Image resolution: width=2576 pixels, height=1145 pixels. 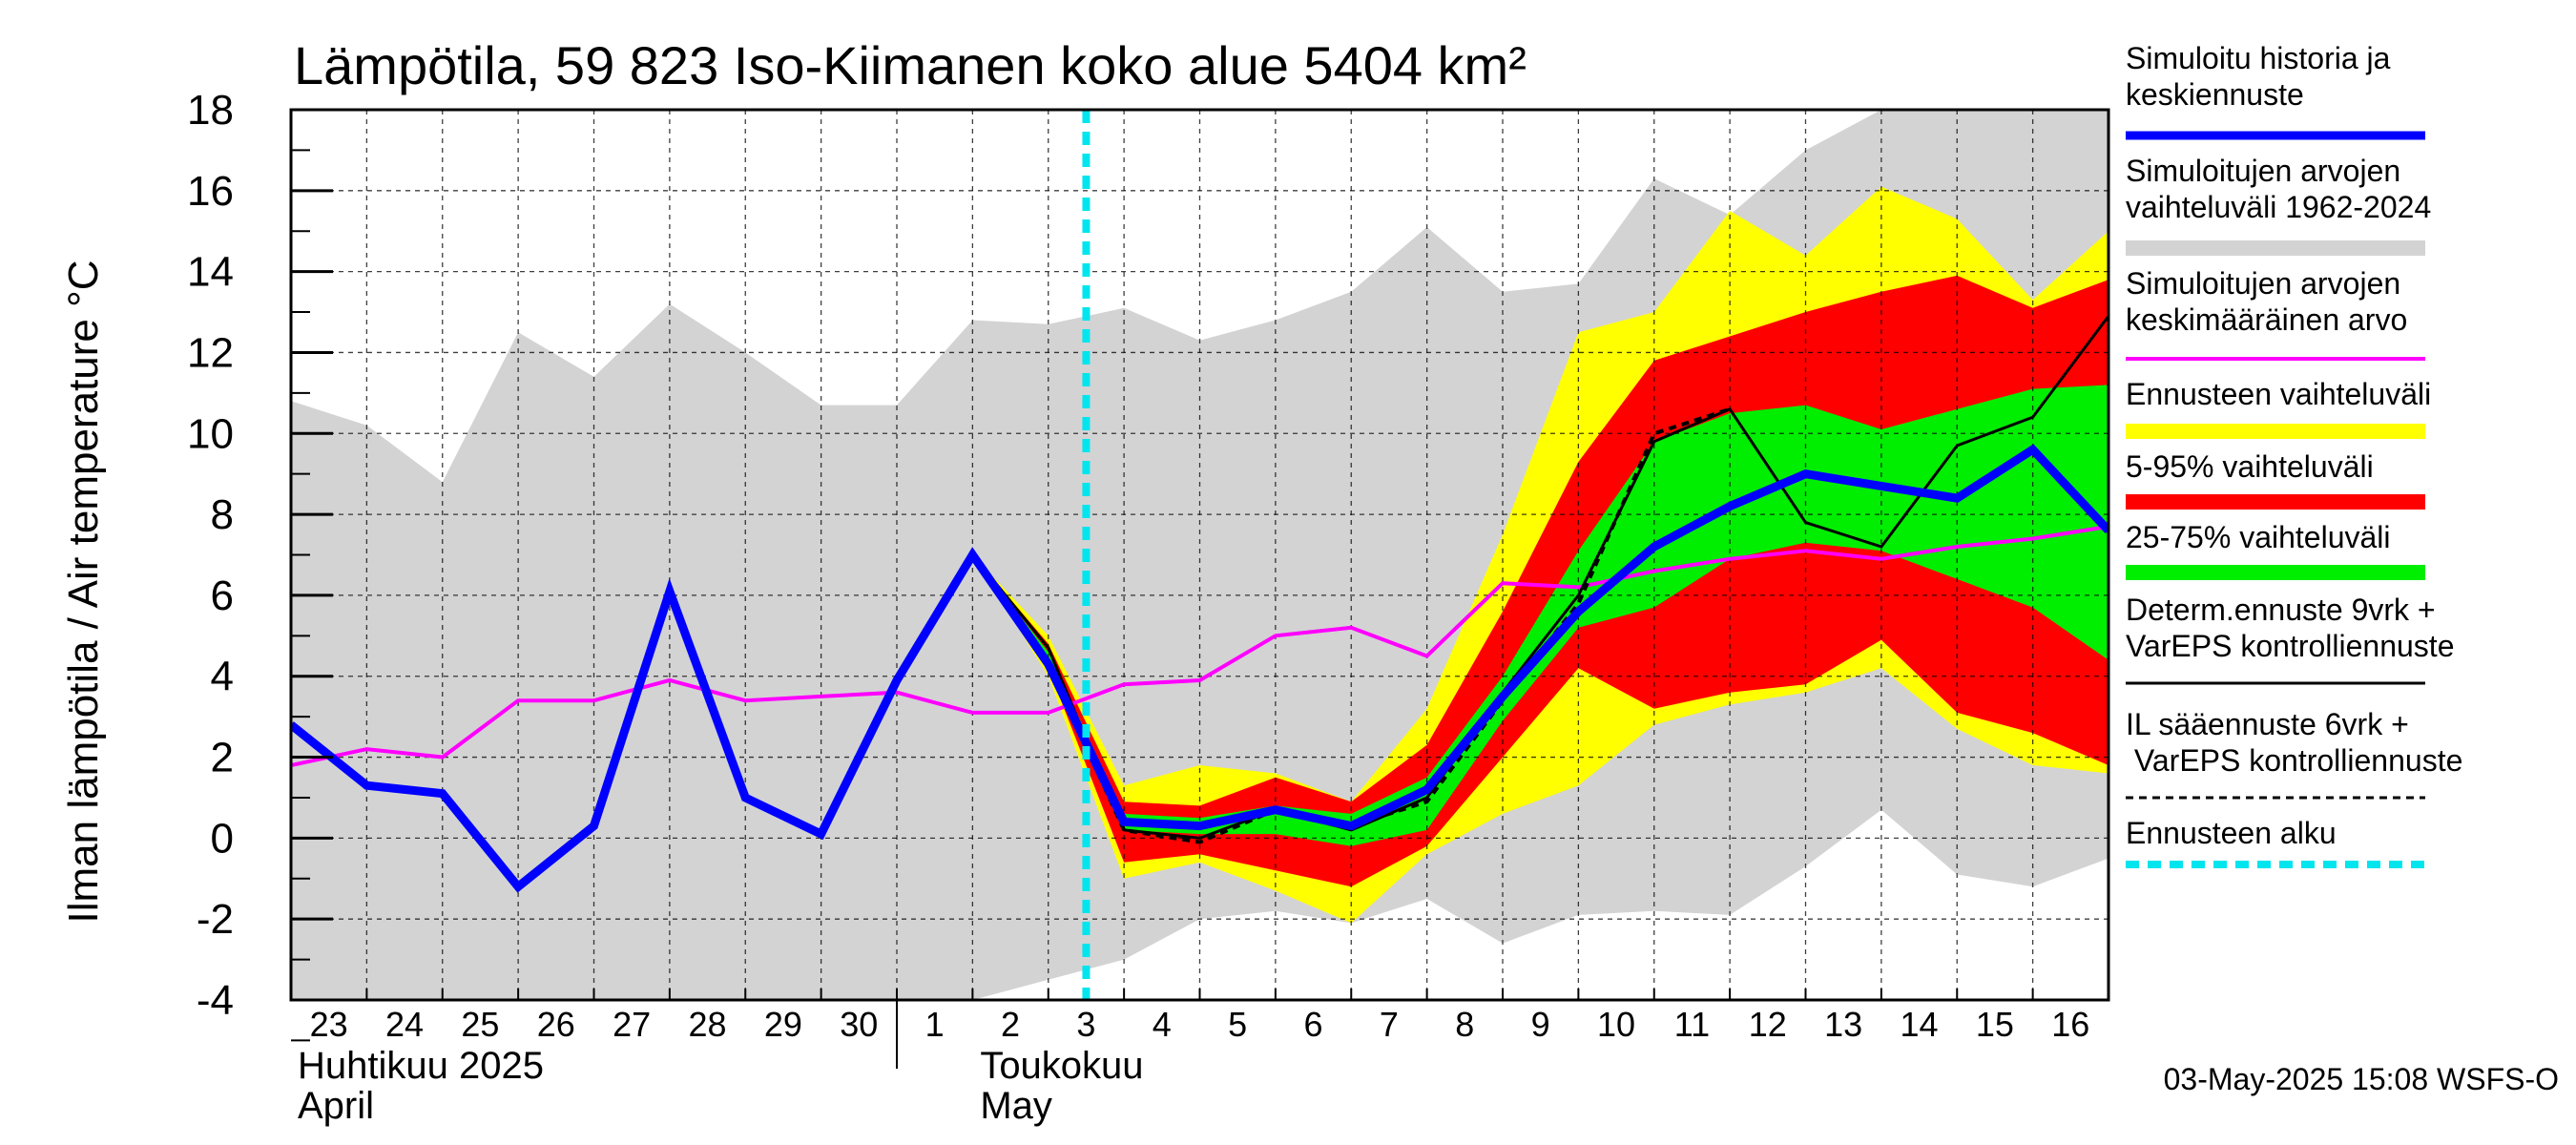 What do you see at coordinates (1920, 1025) in the screenshot?
I see `x-tick-label: 14` at bounding box center [1920, 1025].